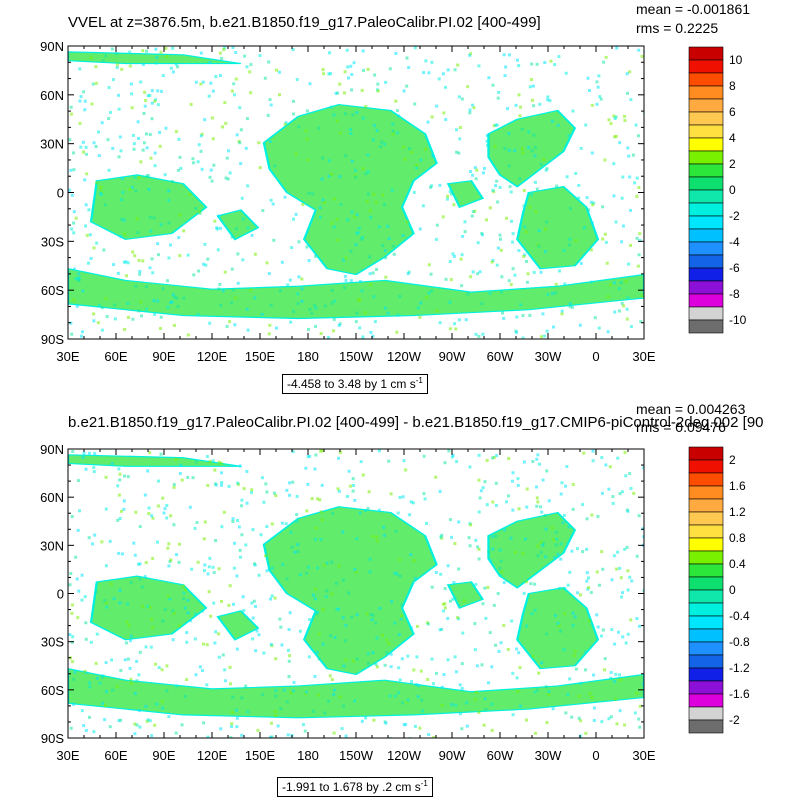 The image size is (800, 800). What do you see at coordinates (500, 755) in the screenshot?
I see `x-tick-label: 60W` at bounding box center [500, 755].